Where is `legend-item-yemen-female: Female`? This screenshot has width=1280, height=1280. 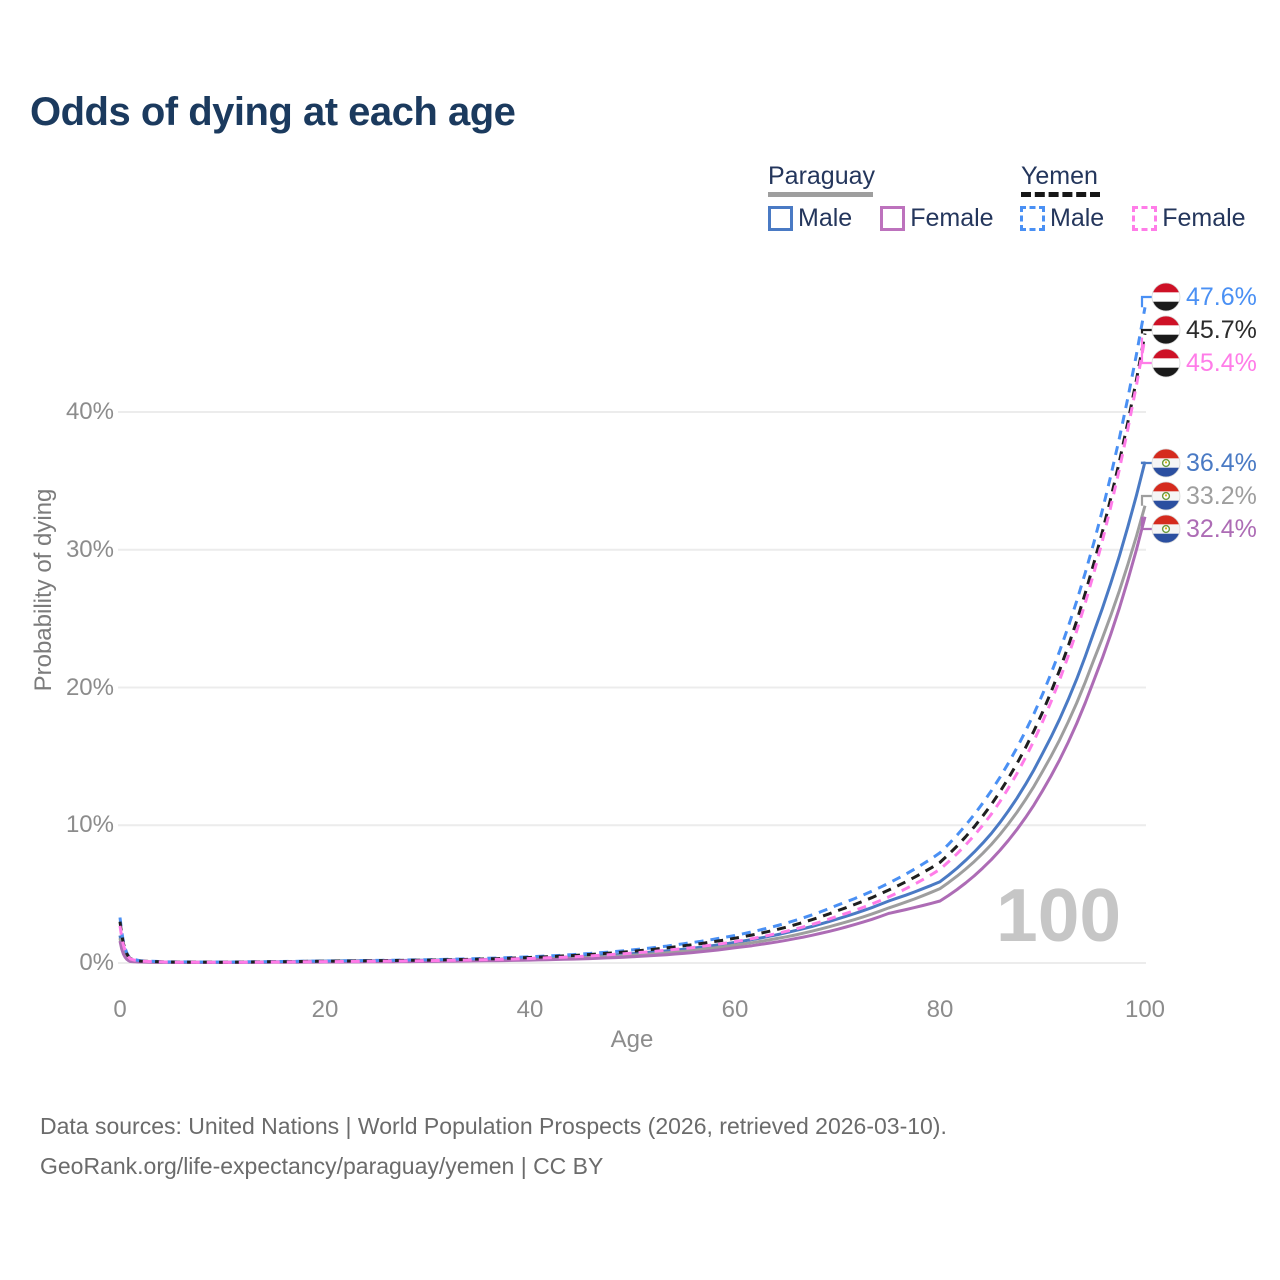
legend-item-yemen-female: Female is located at coordinates (1189, 218).